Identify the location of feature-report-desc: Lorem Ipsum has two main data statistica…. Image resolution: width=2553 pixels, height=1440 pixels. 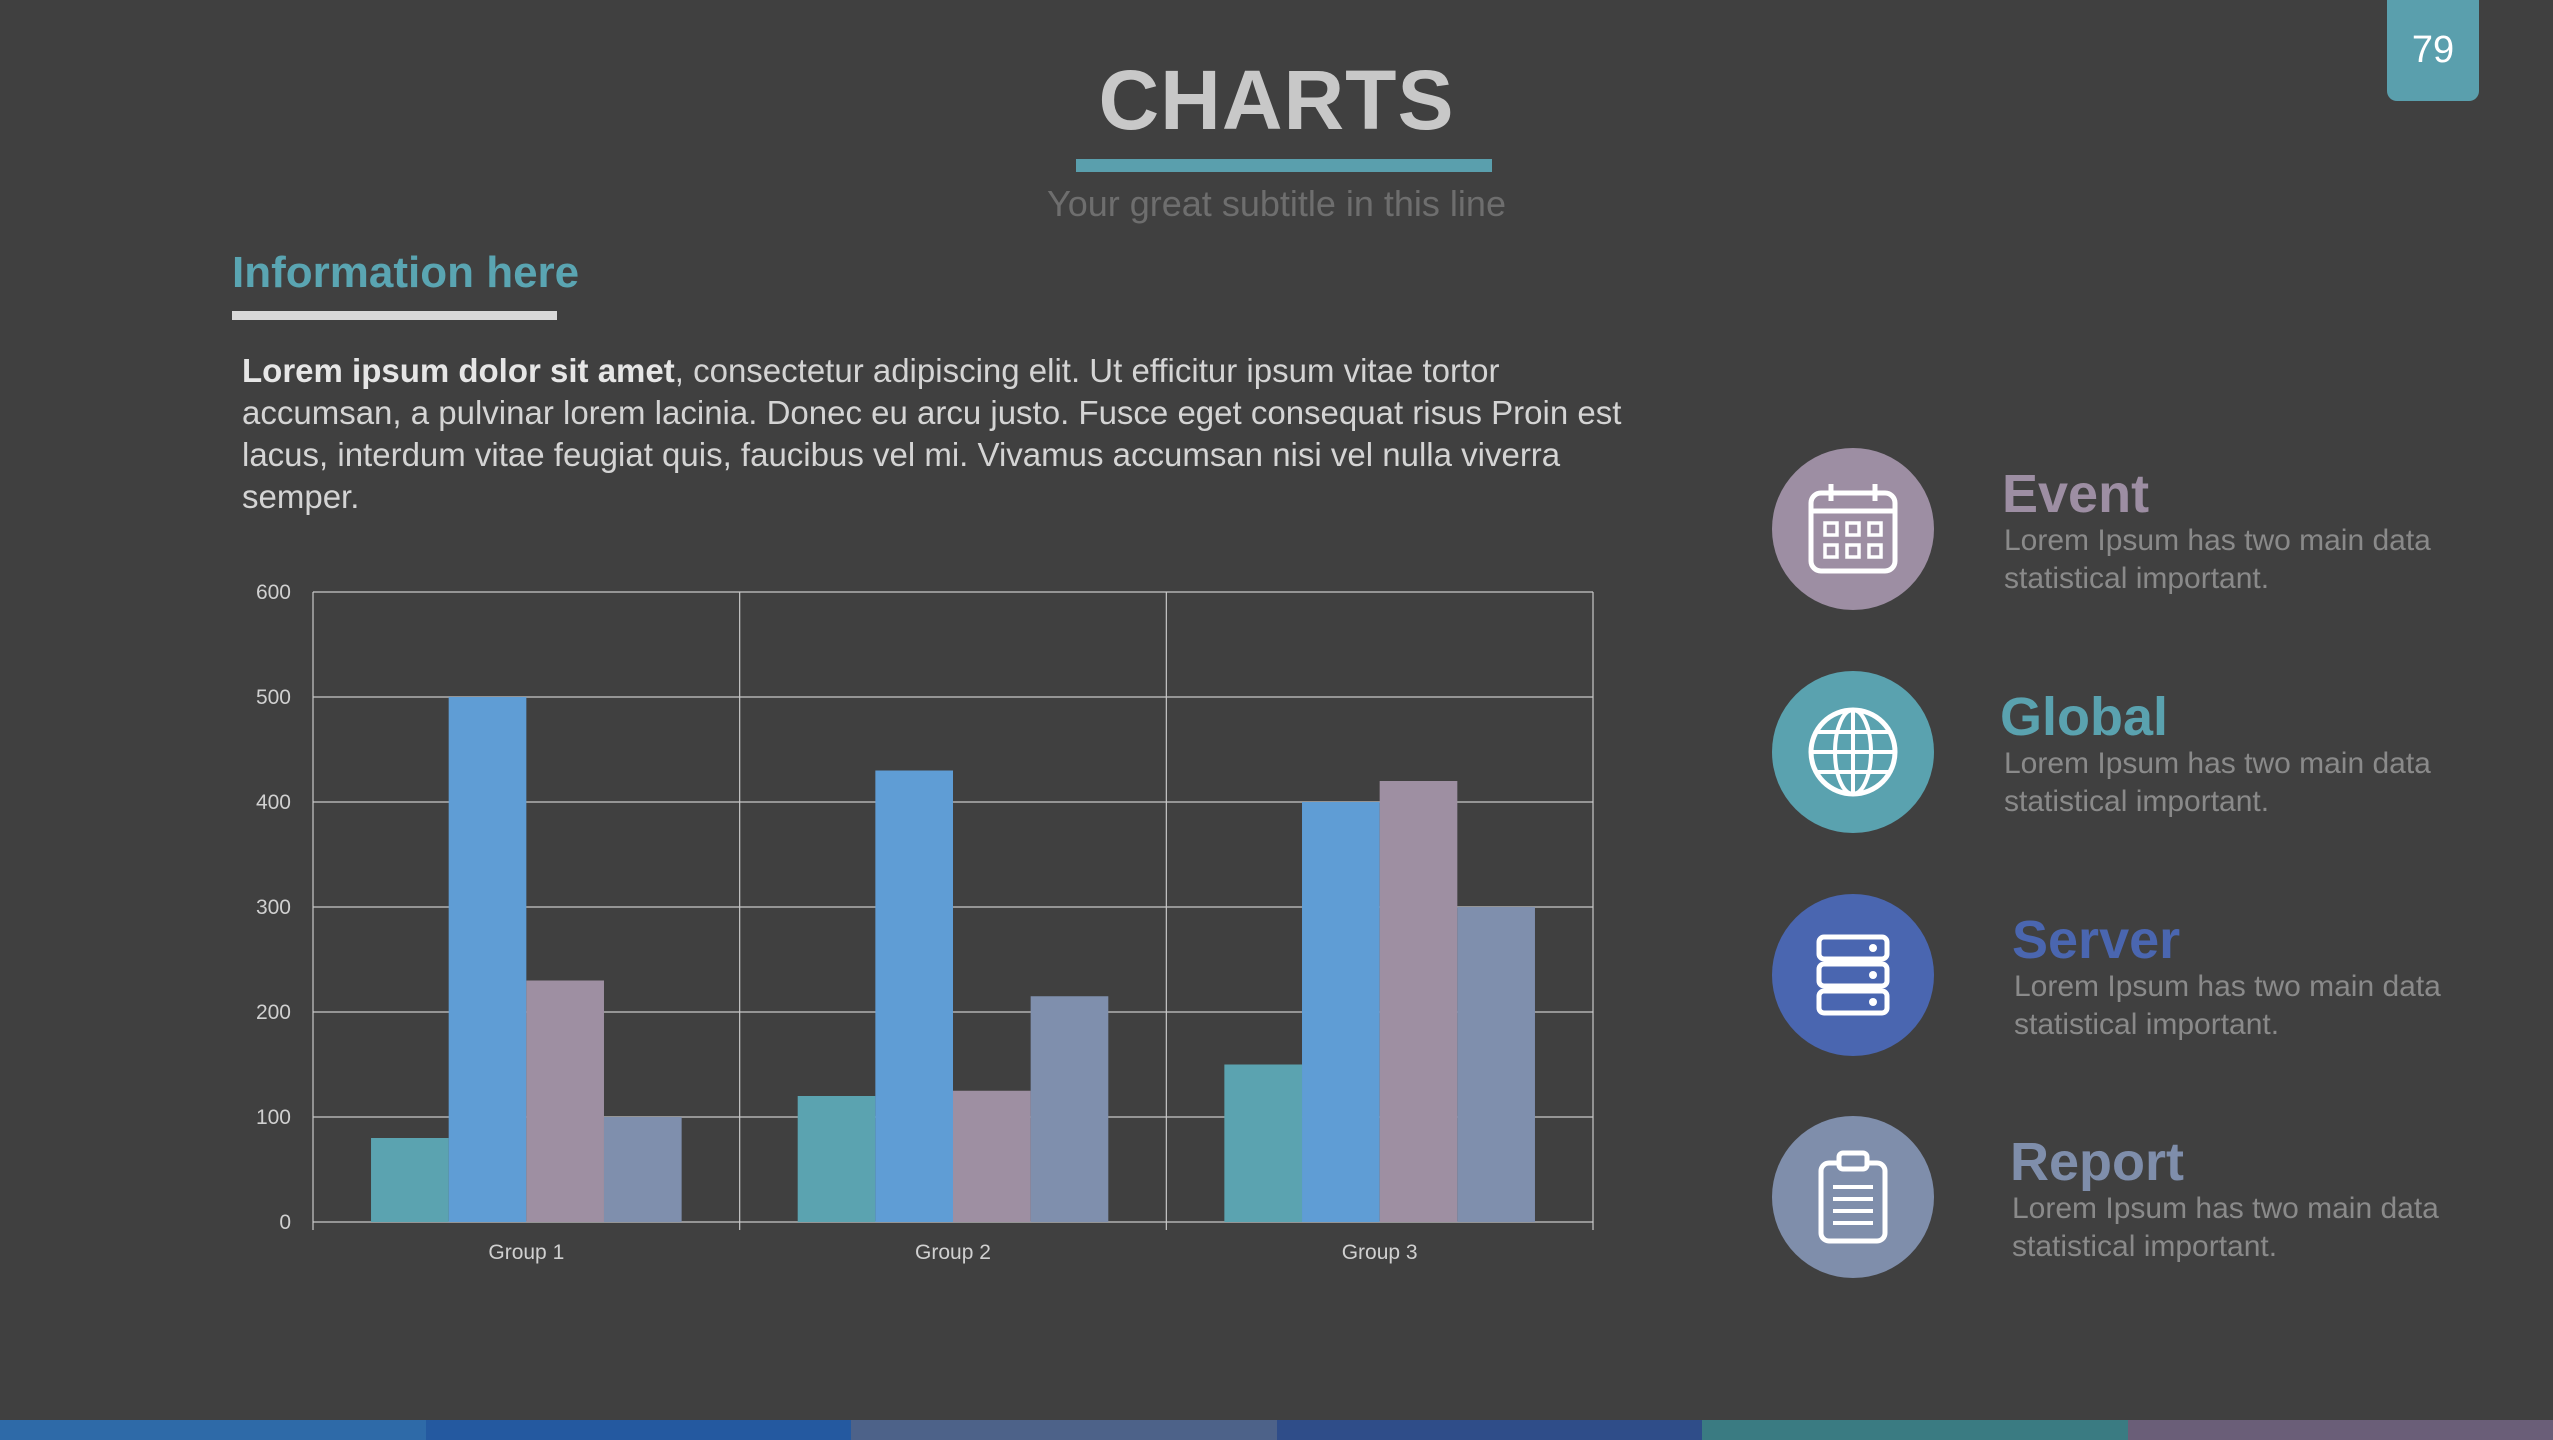
(2225, 1227).